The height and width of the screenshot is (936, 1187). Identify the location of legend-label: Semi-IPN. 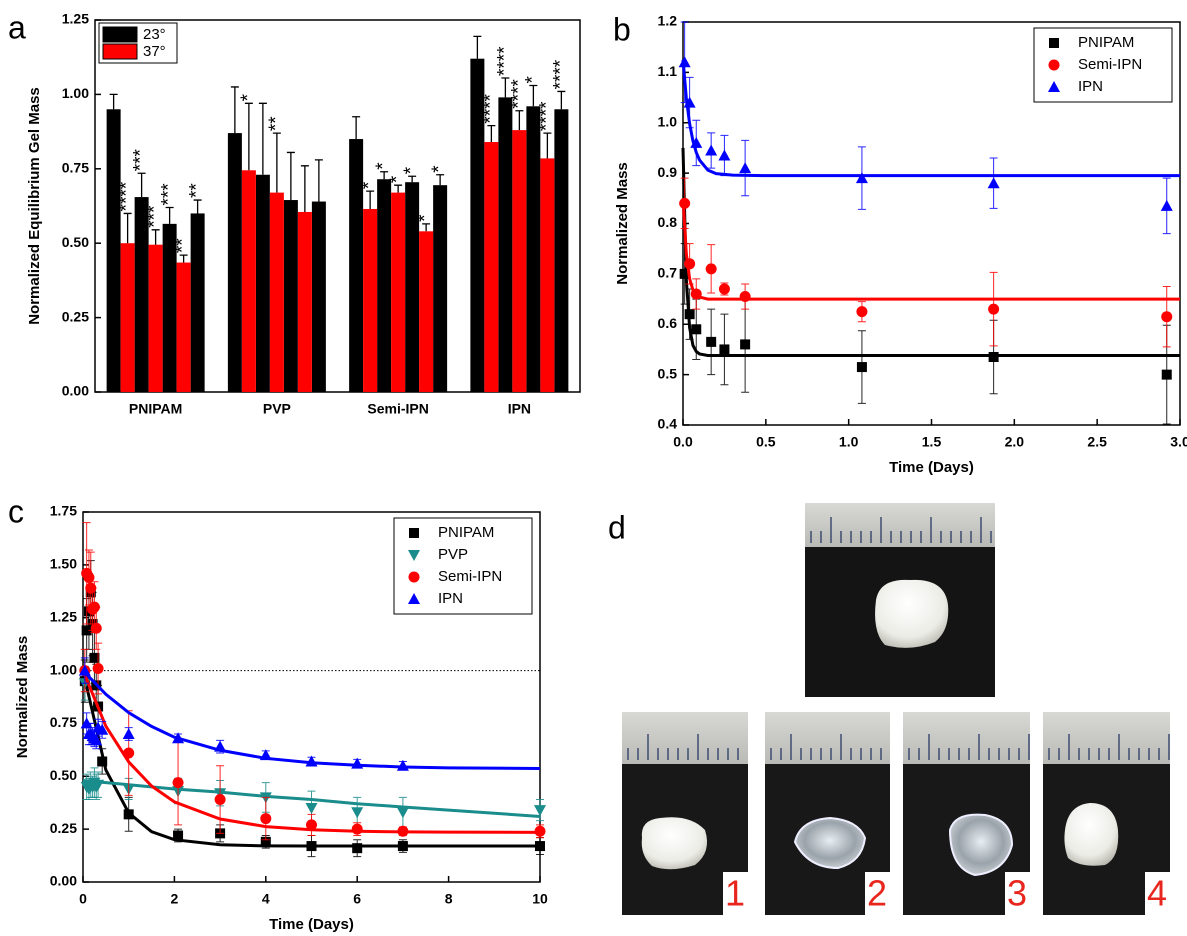
(470, 576).